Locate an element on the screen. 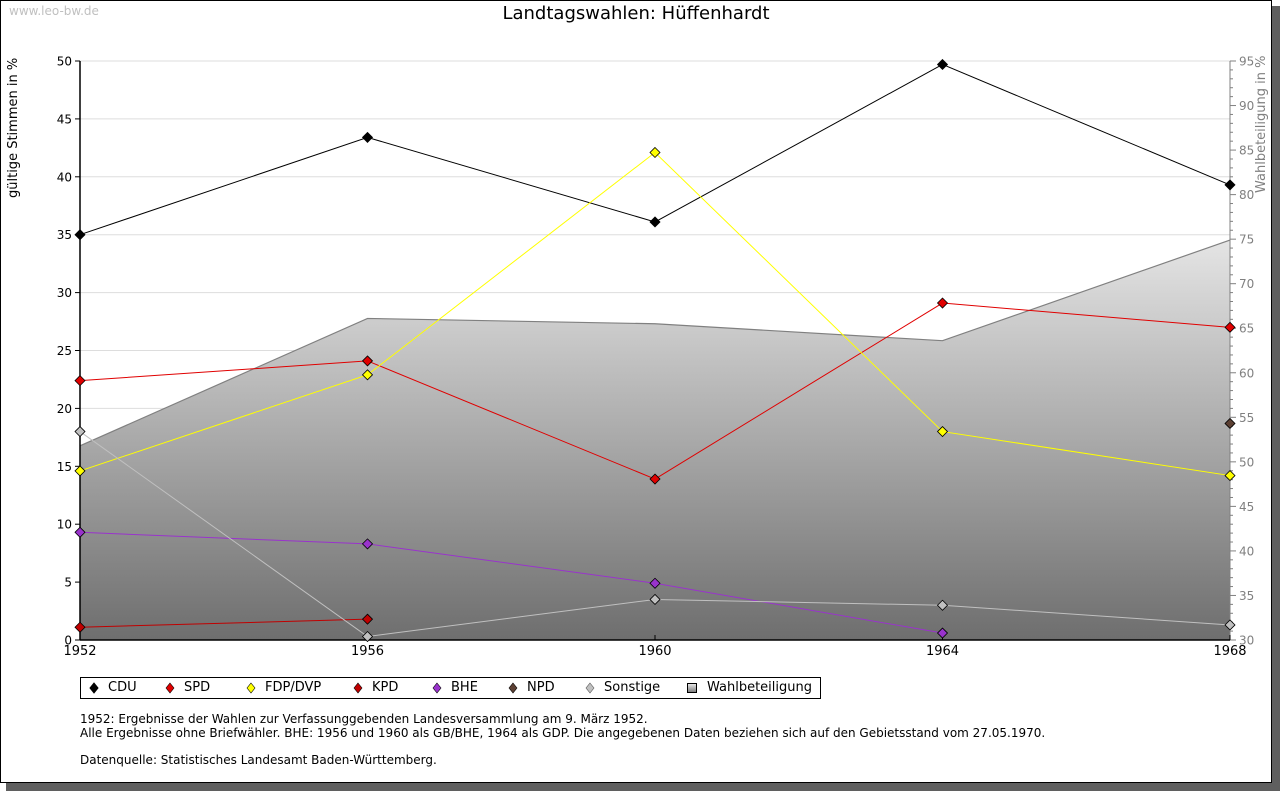 The width and height of the screenshot is (1280, 791). legend-marker-fdp-icon is located at coordinates (251, 687).